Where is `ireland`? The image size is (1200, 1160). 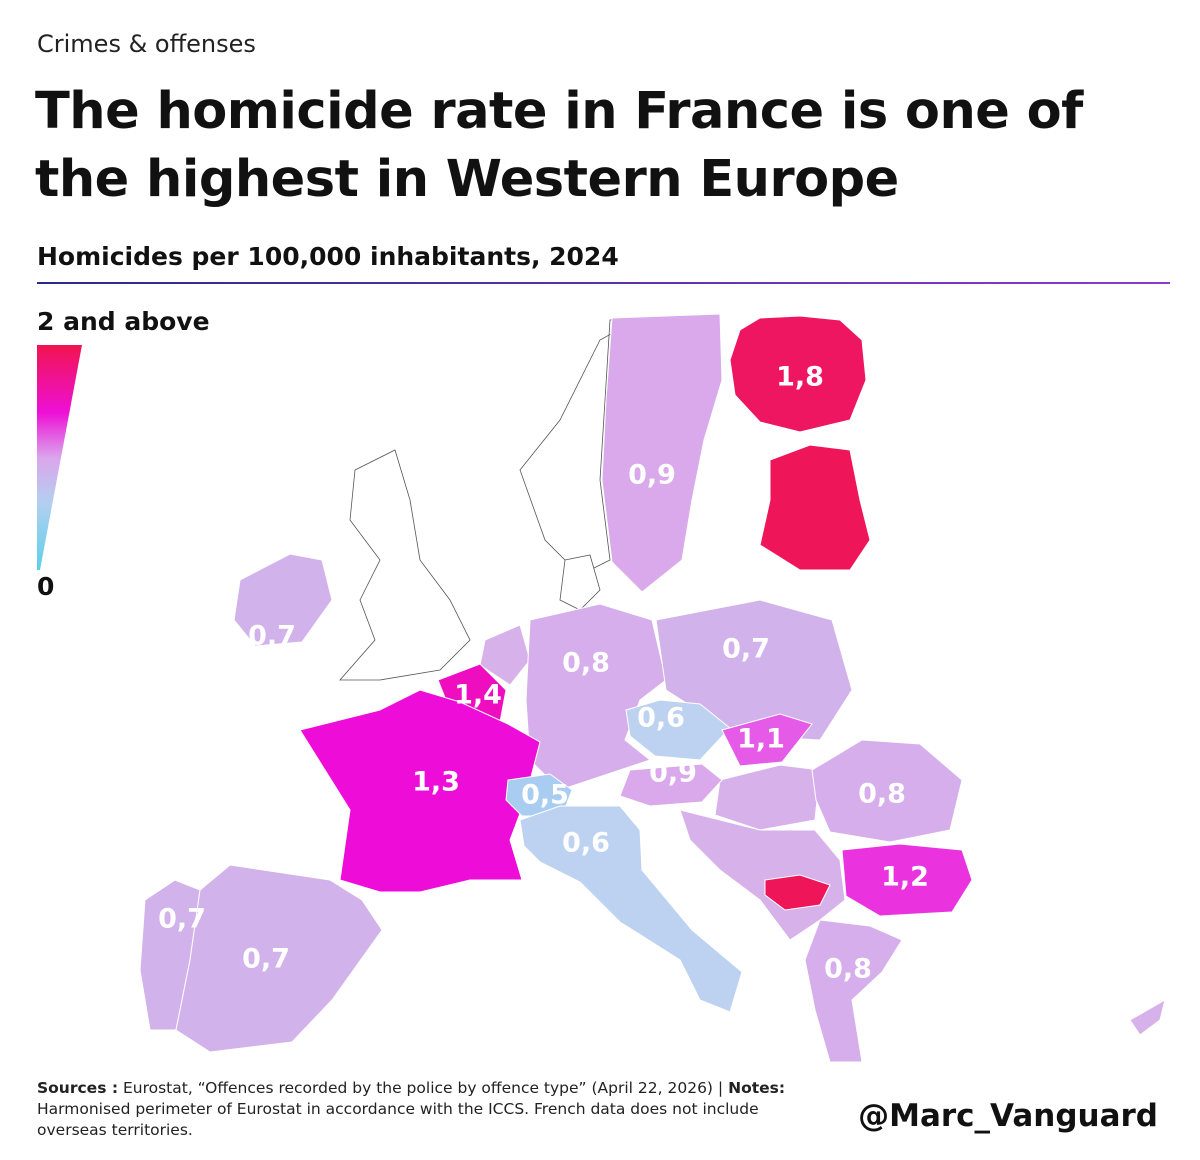 ireland is located at coordinates (283, 600).